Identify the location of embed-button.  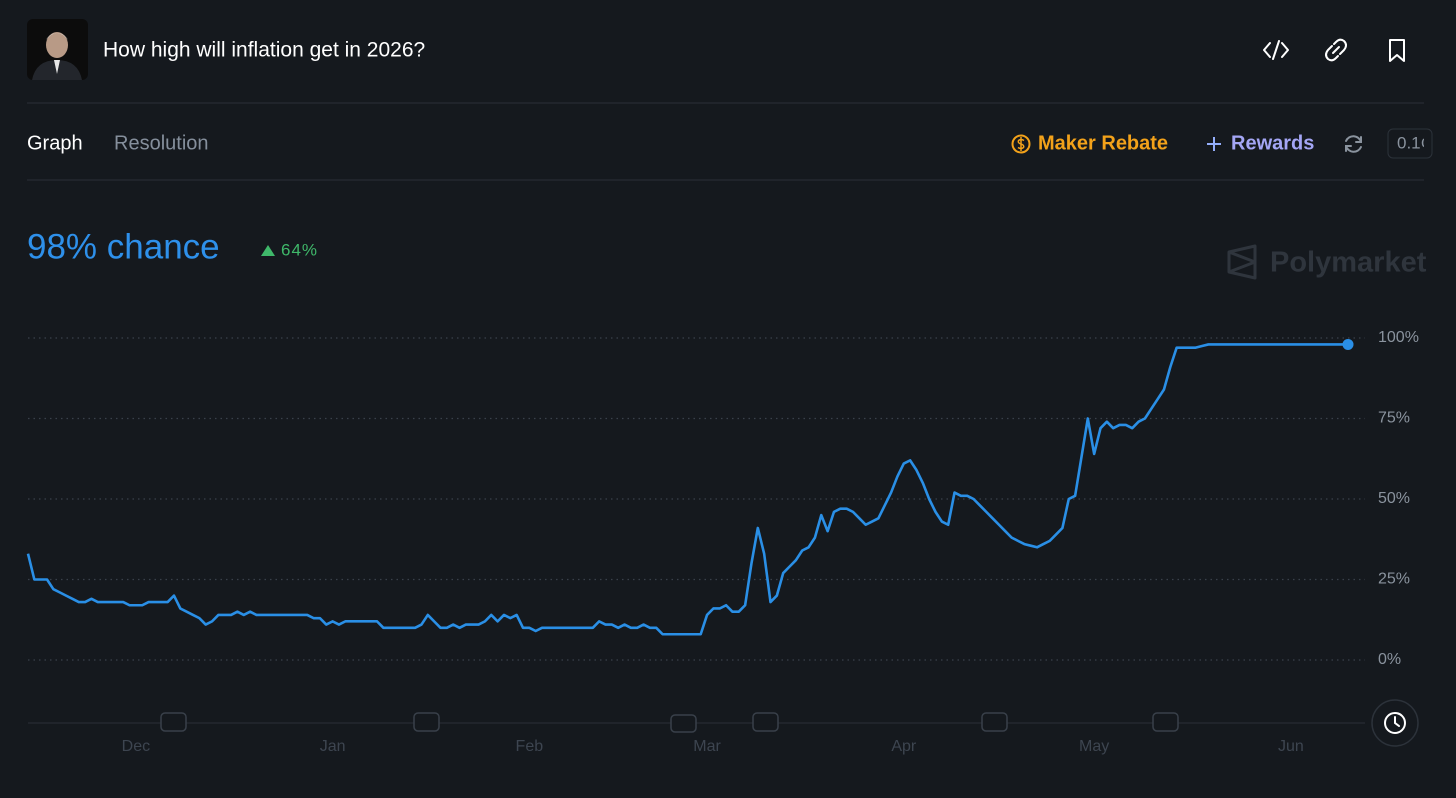
(1276, 50).